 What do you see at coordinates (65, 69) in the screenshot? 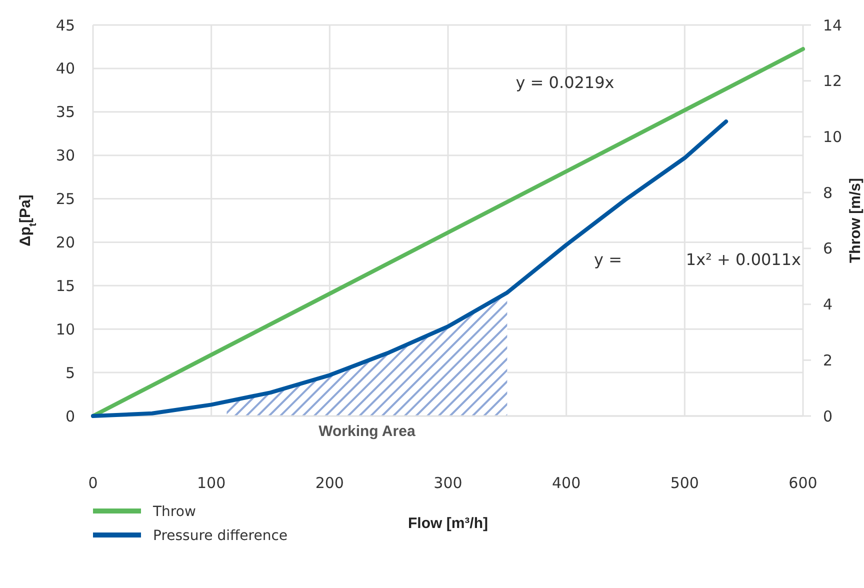
I see `y-tick-label: 40` at bounding box center [65, 69].